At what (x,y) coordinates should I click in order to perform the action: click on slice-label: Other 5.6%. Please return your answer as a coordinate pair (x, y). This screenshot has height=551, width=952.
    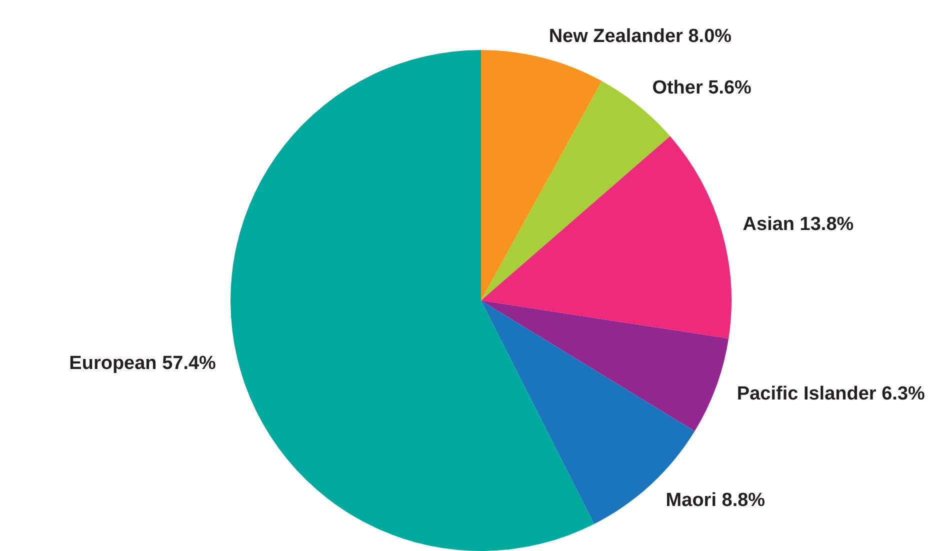
    Looking at the image, I should click on (702, 88).